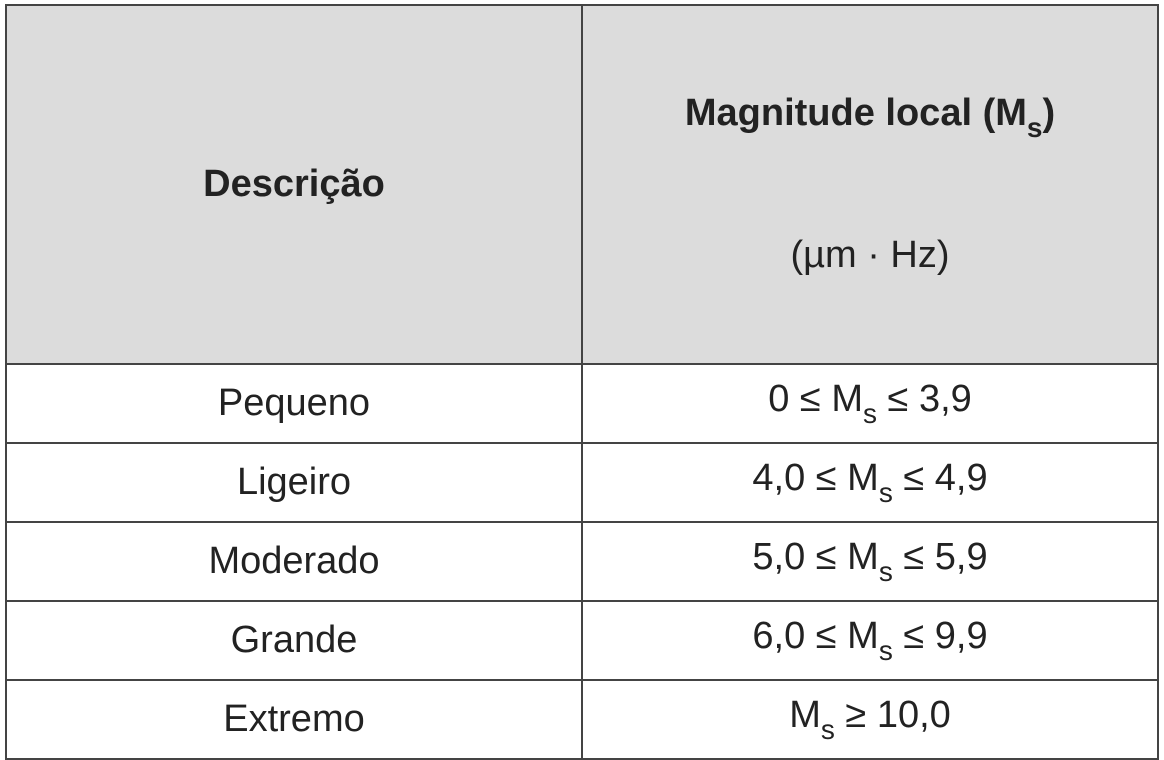  I want to click on description-cell: Pequeno, so click(294, 403).